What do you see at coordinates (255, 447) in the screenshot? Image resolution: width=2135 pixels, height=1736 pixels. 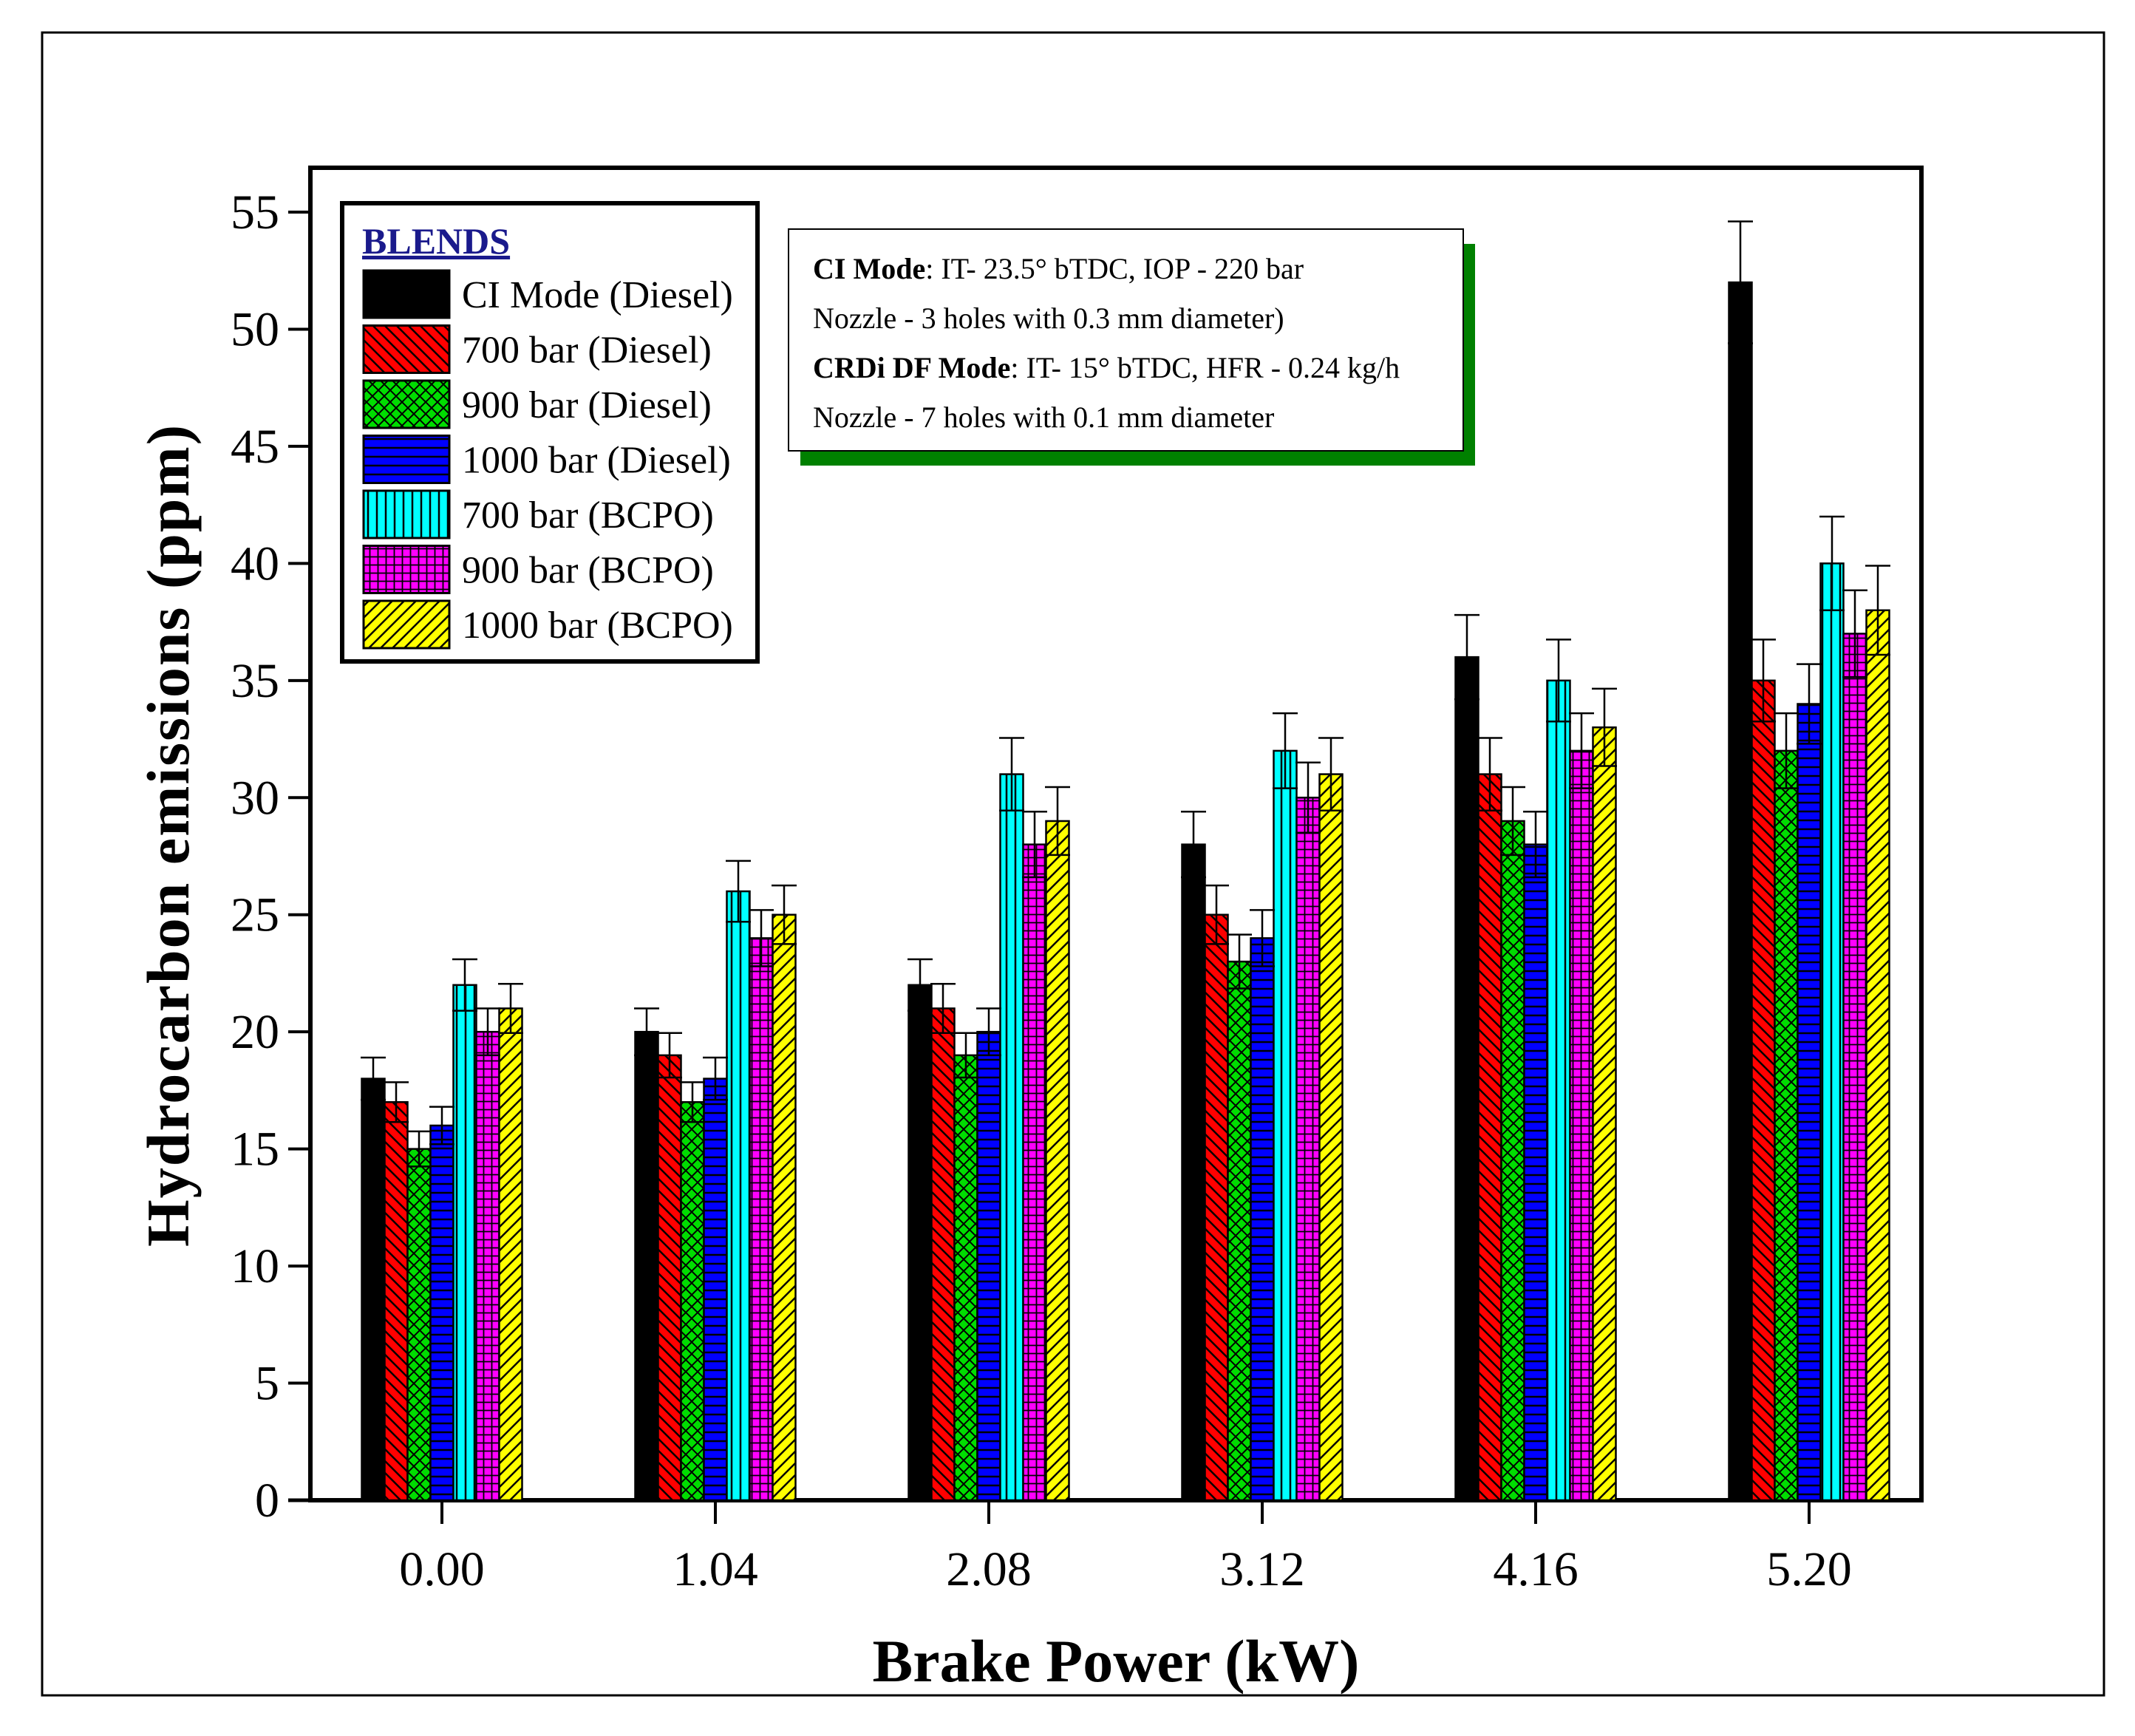 I see `y-tick-label: 45` at bounding box center [255, 447].